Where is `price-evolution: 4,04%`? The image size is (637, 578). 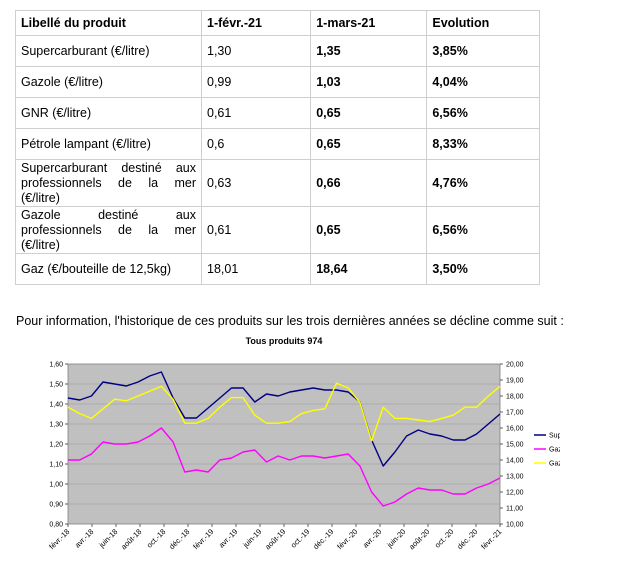 price-evolution: 4,04% is located at coordinates (483, 82).